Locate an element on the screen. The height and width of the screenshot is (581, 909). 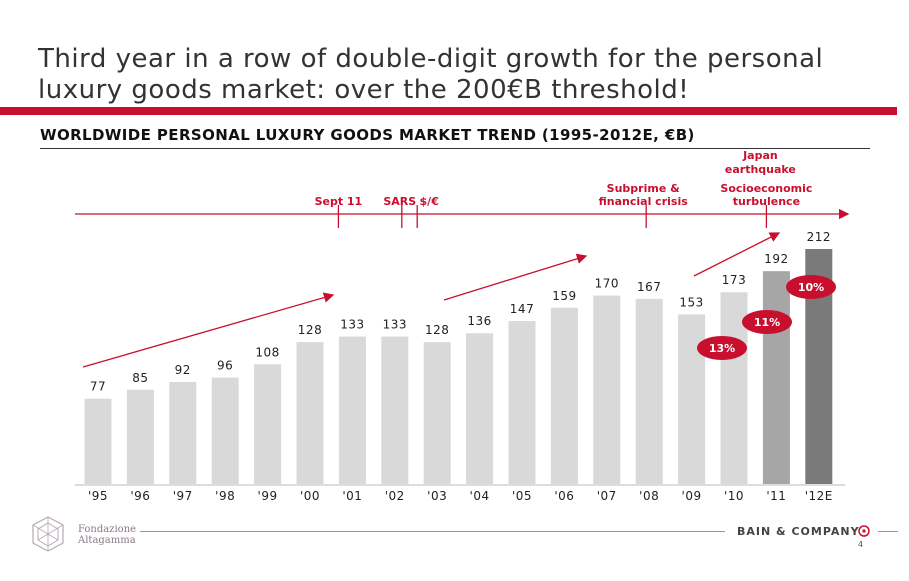
altagamma-logo: Fondazione Altagamma is located at coordinates (98, 534).